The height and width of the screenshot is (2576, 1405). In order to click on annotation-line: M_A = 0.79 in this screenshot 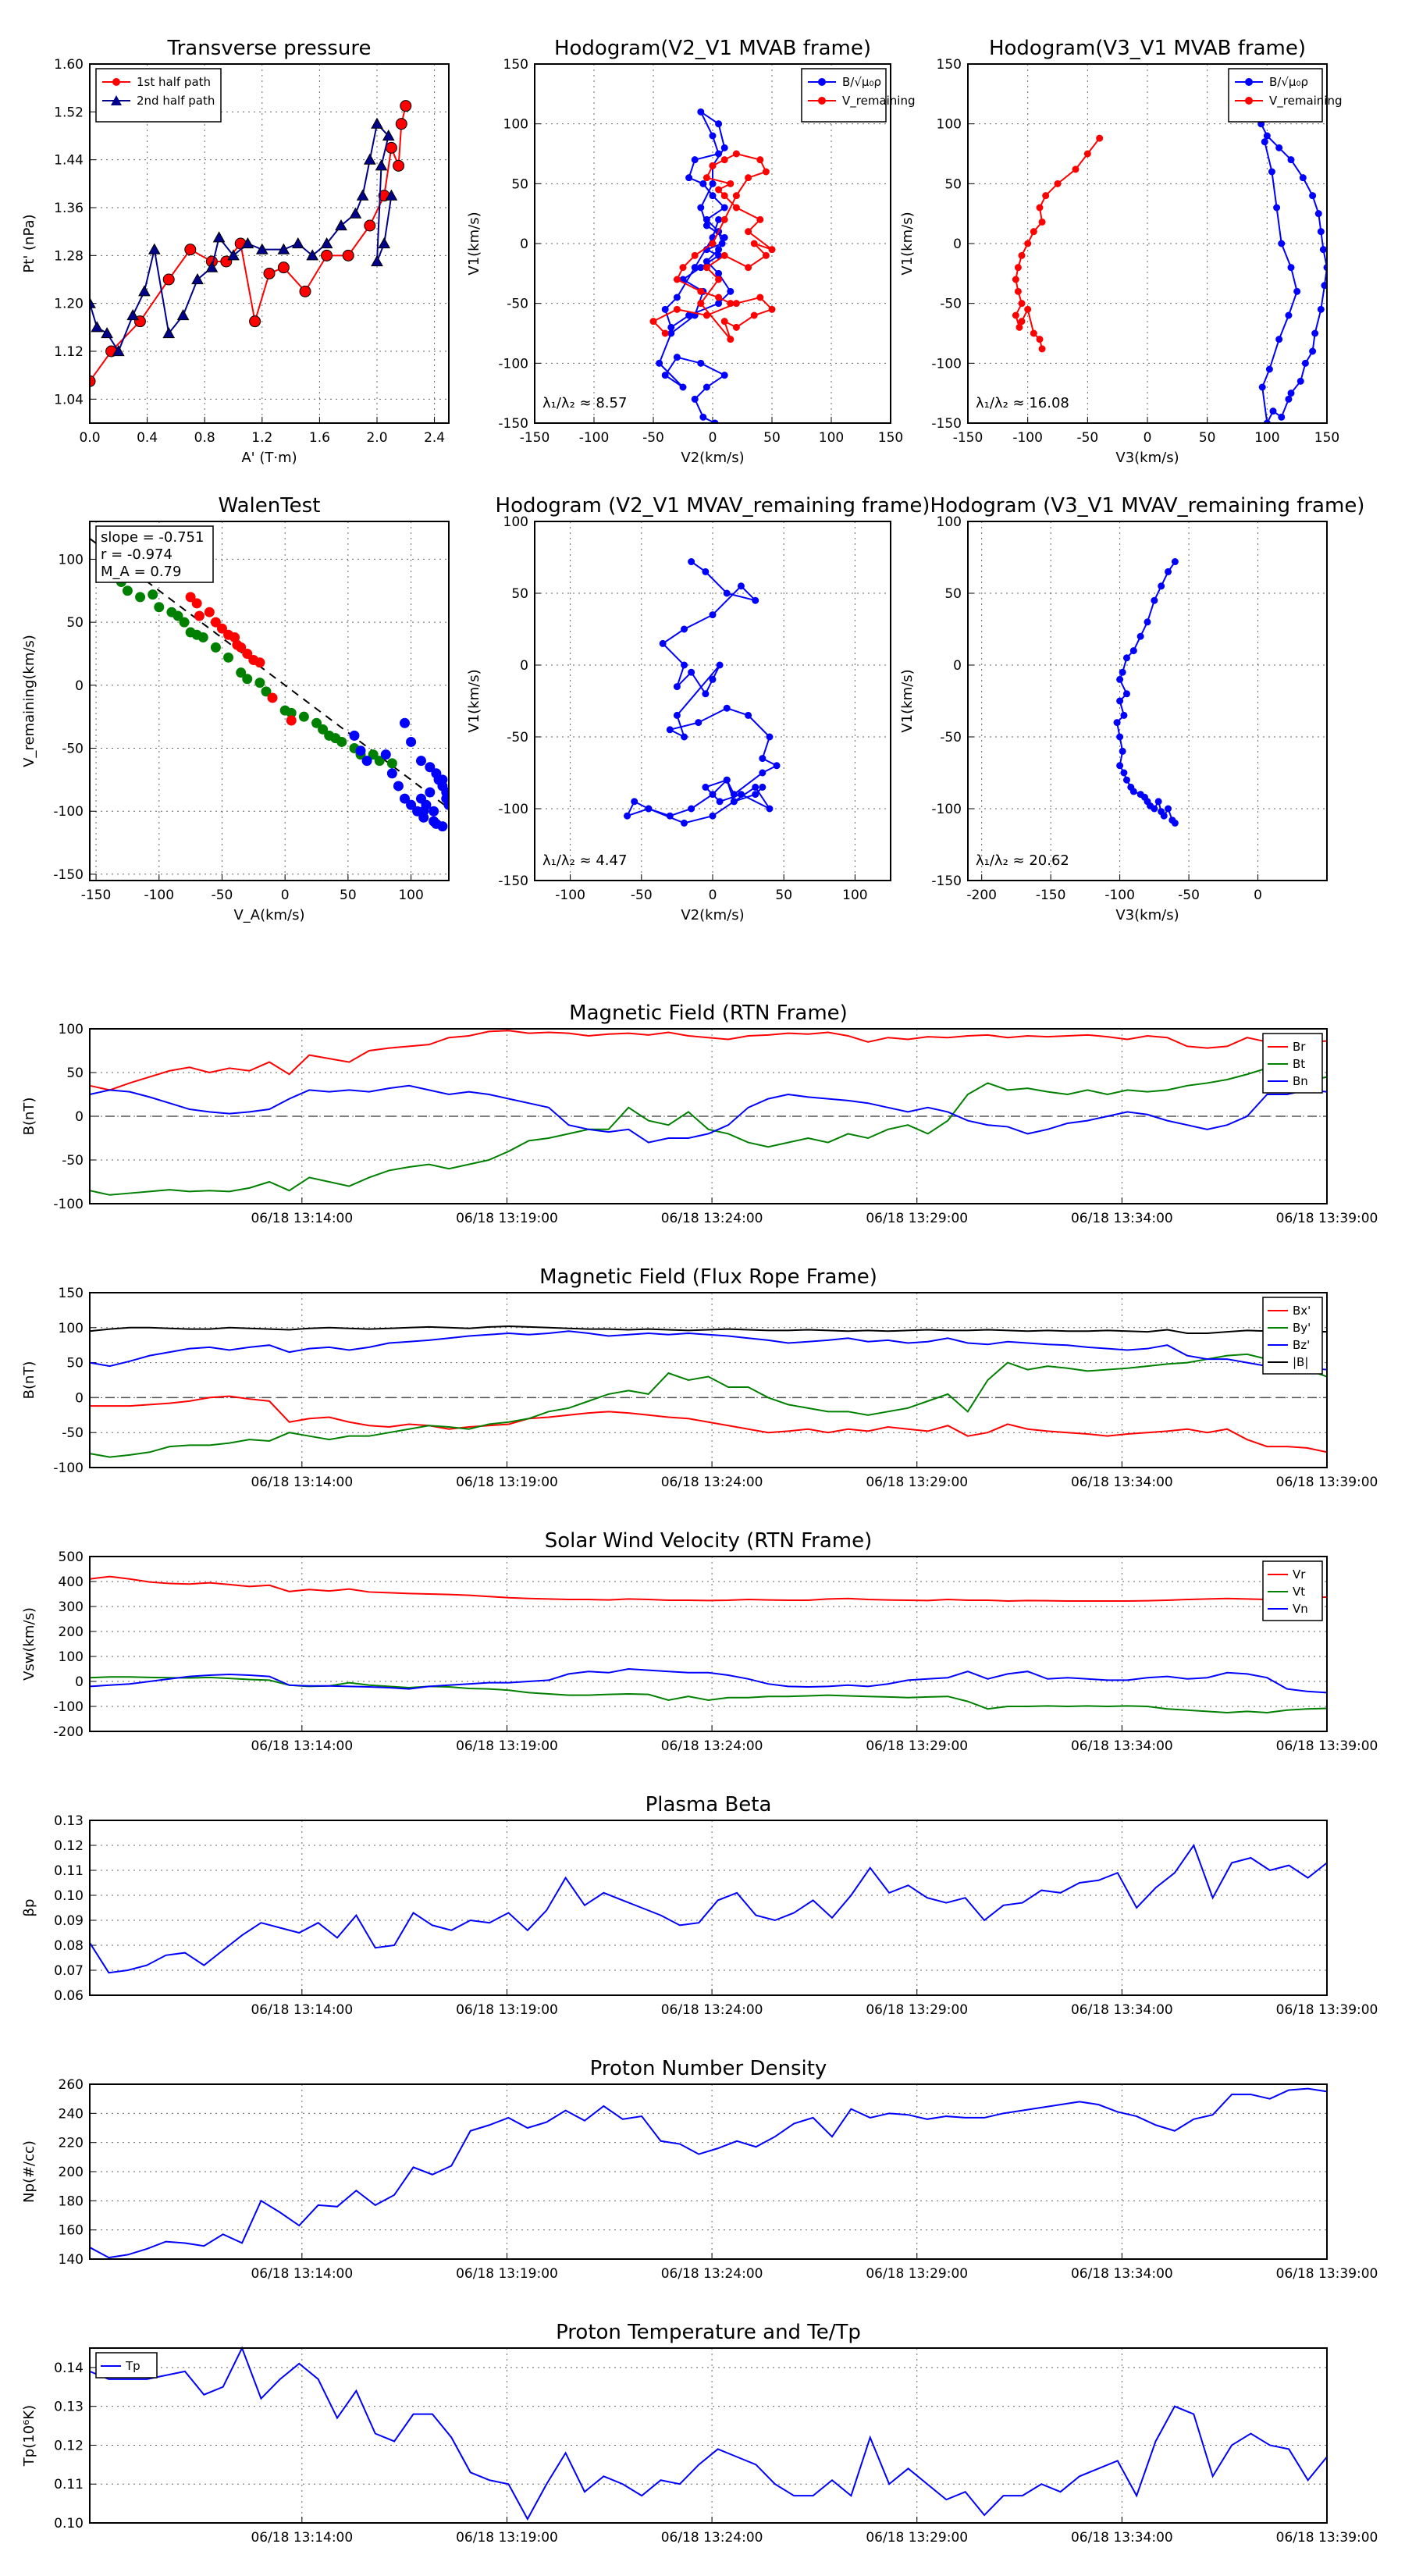, I will do `click(141, 572)`.